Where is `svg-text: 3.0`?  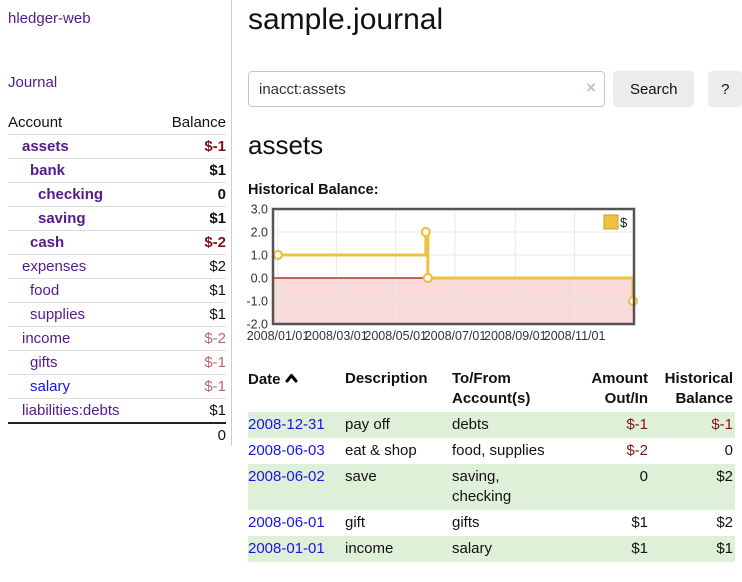
svg-text: 3.0 is located at coordinates (259, 210).